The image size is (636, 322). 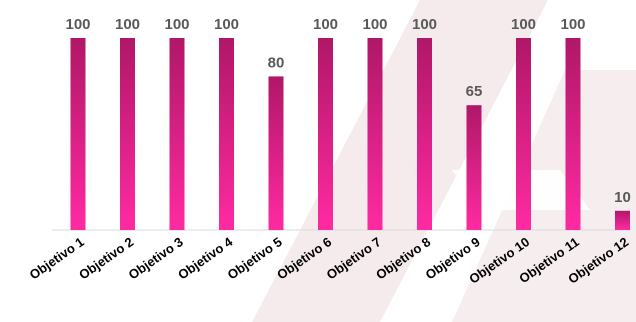 I want to click on category-label-2: Objetivo 2, so click(x=106, y=258).